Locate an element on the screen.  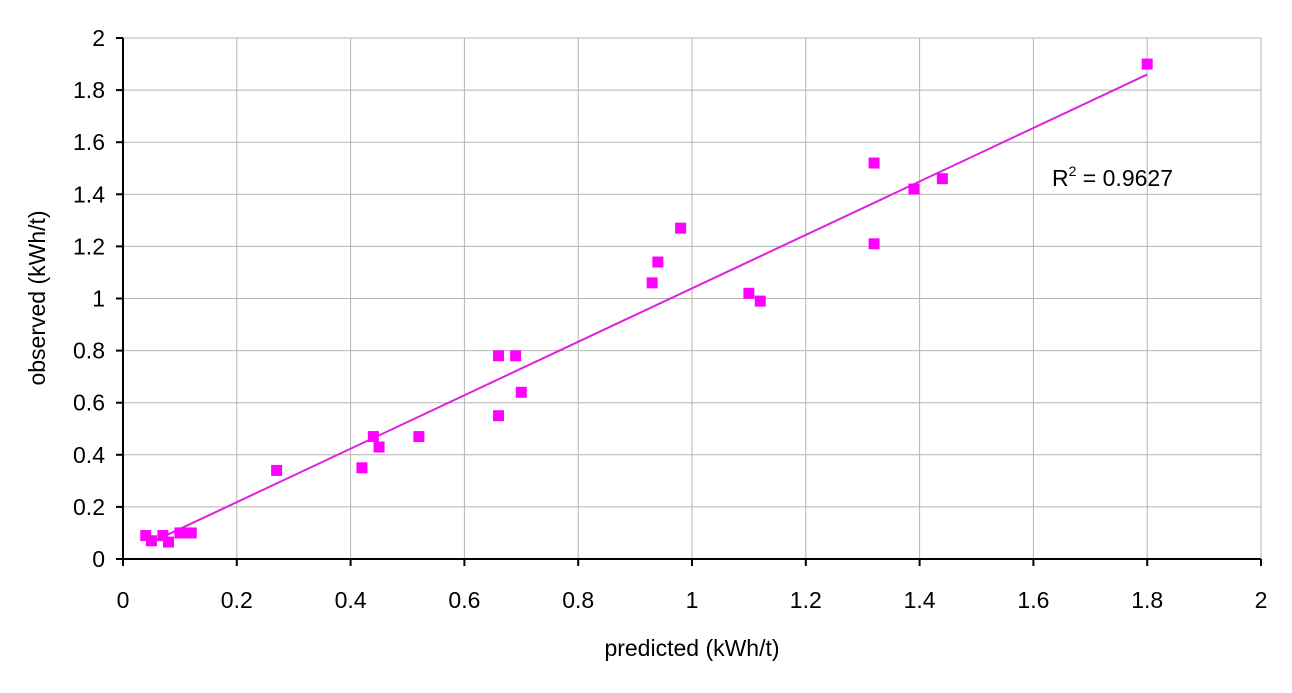
y-tick-label: 0.6 is located at coordinates (89, 403).